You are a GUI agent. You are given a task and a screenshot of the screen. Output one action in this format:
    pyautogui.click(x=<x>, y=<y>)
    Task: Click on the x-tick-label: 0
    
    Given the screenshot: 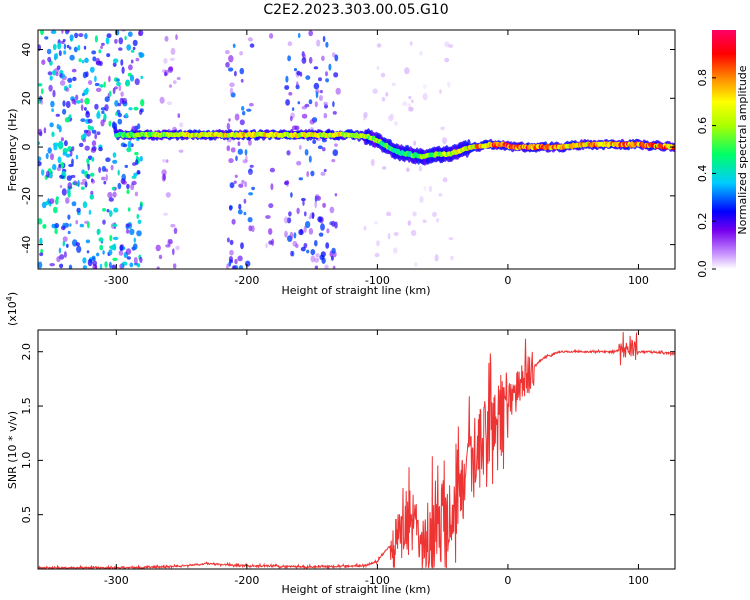 What is the action you would take?
    pyautogui.click(x=507, y=580)
    